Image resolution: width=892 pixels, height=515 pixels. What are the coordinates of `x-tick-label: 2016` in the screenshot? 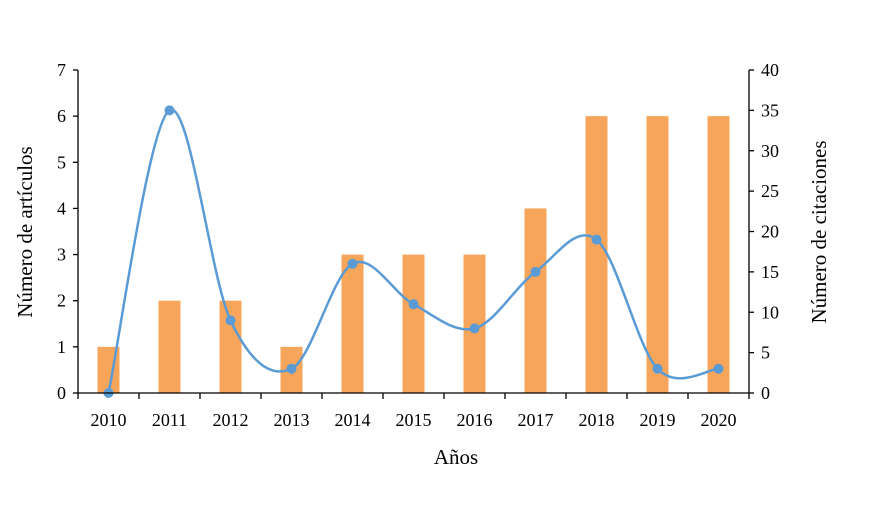 It's located at (475, 420).